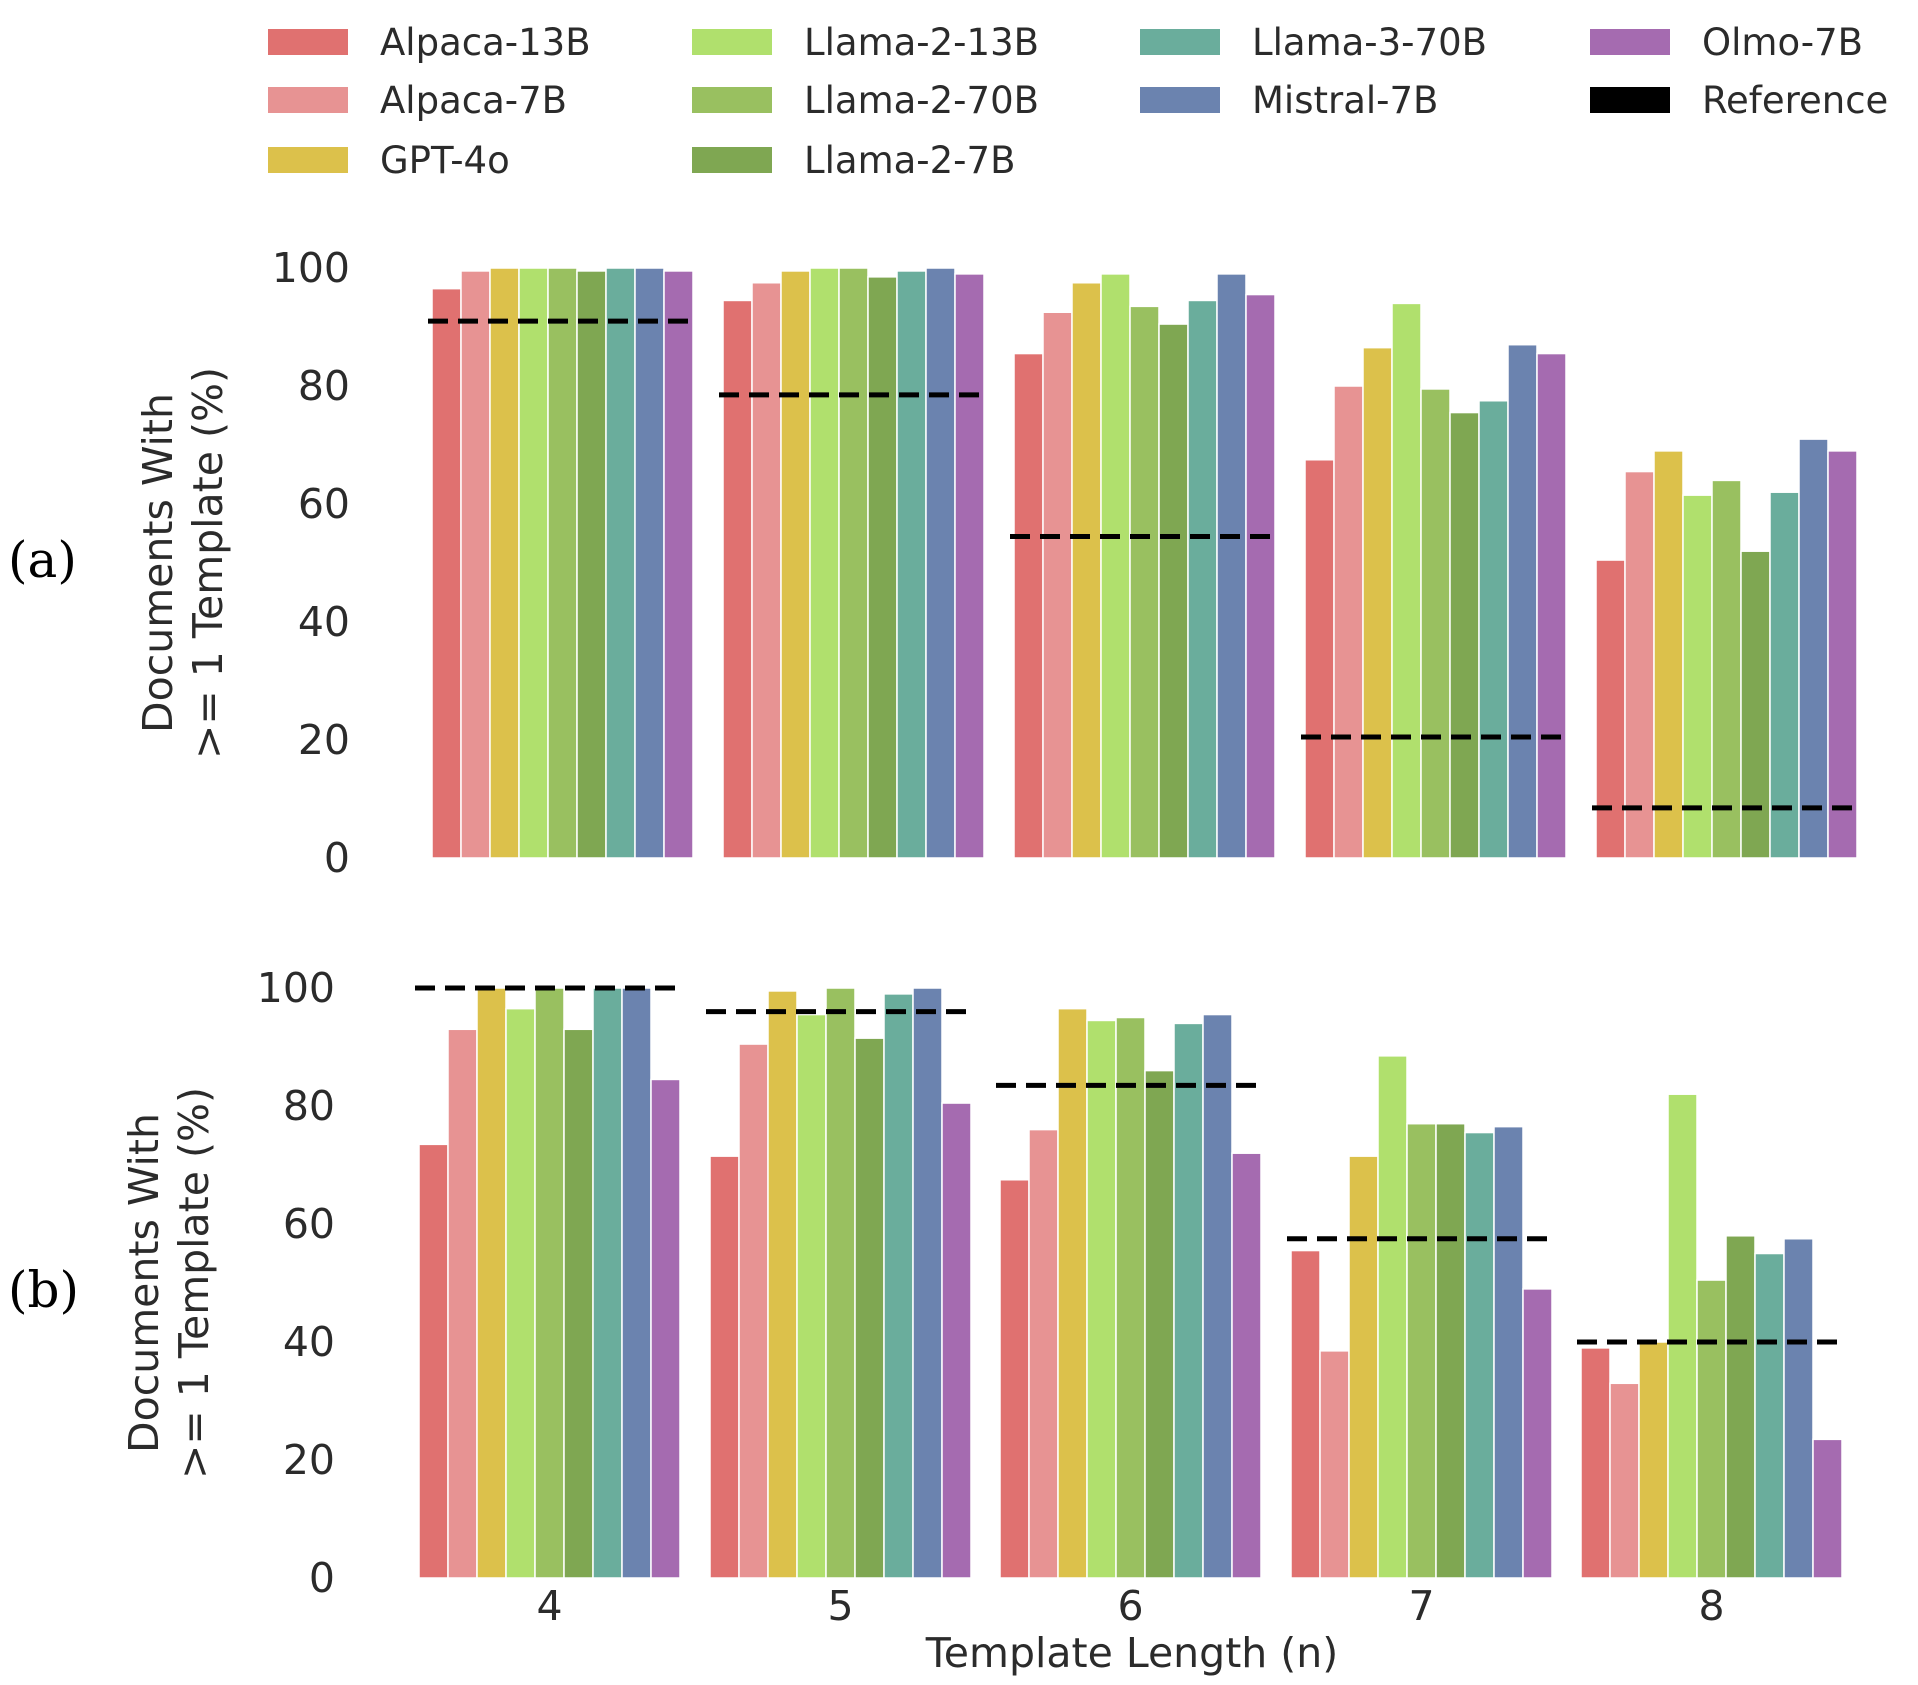  Describe the element at coordinates (445, 160) in the screenshot. I see `legend-label-gpt-4o: GPT-4o` at that location.